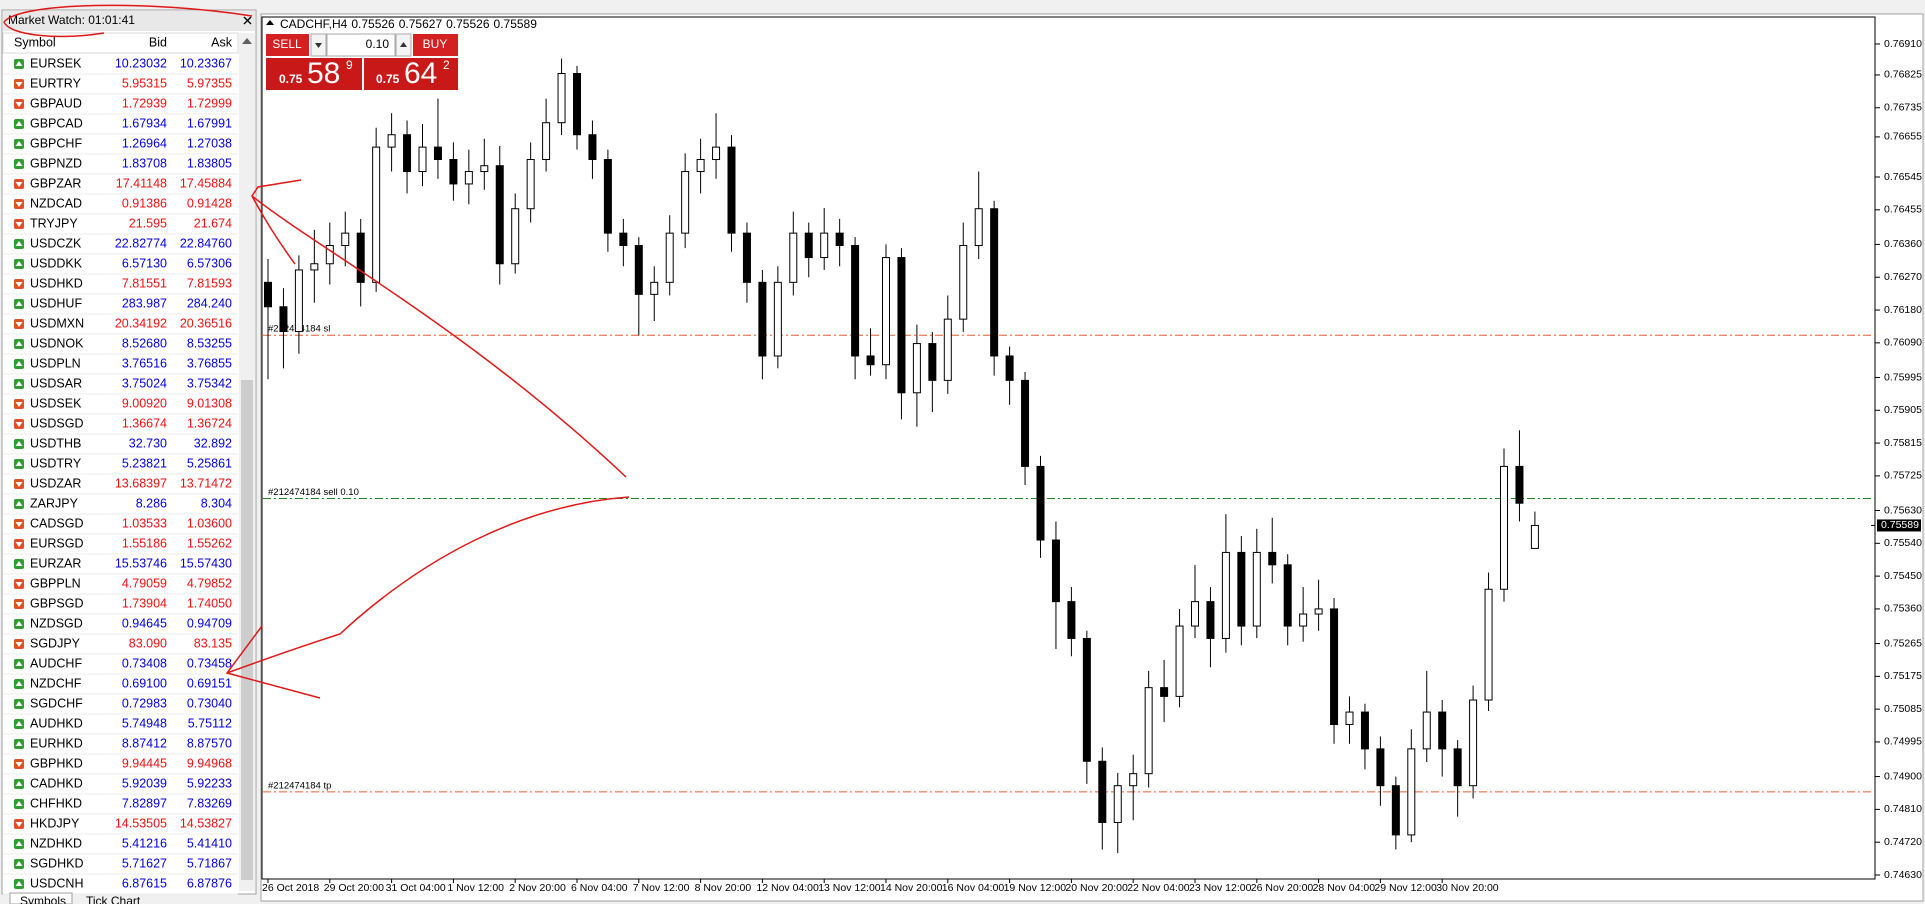 This screenshot has height=904, width=1925. What do you see at coordinates (148, 223) in the screenshot?
I see `price: 21.595` at bounding box center [148, 223].